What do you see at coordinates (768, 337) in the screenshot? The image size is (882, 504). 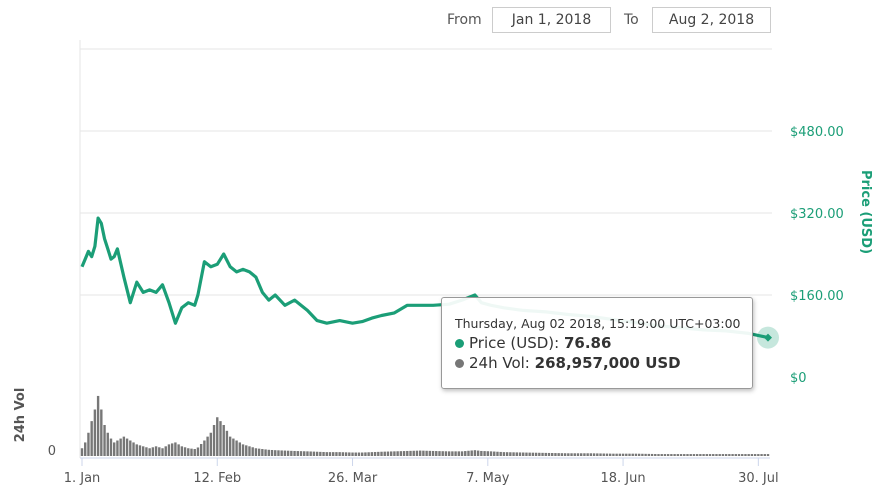 I see `hover-marker` at bounding box center [768, 337].